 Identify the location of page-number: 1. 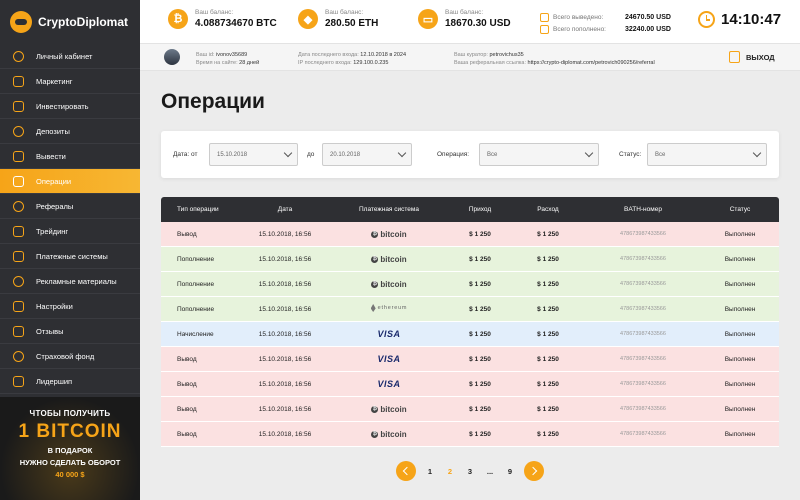
(430, 471).